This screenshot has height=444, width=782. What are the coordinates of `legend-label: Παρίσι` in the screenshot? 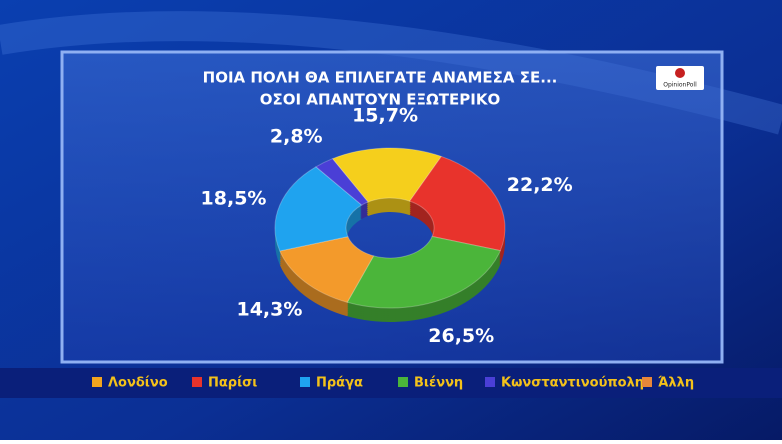 It's located at (232, 383).